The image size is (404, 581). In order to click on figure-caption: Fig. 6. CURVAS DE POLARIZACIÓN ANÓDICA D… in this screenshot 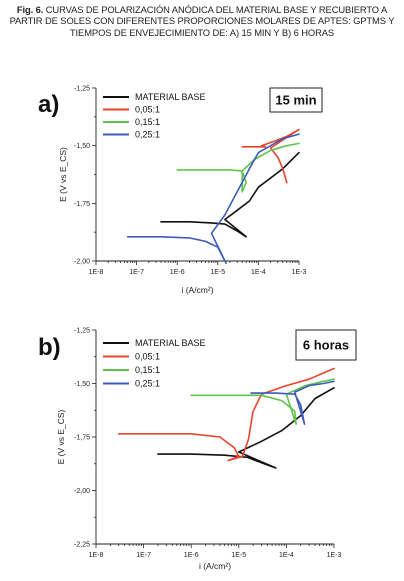, I will do `click(202, 21)`.